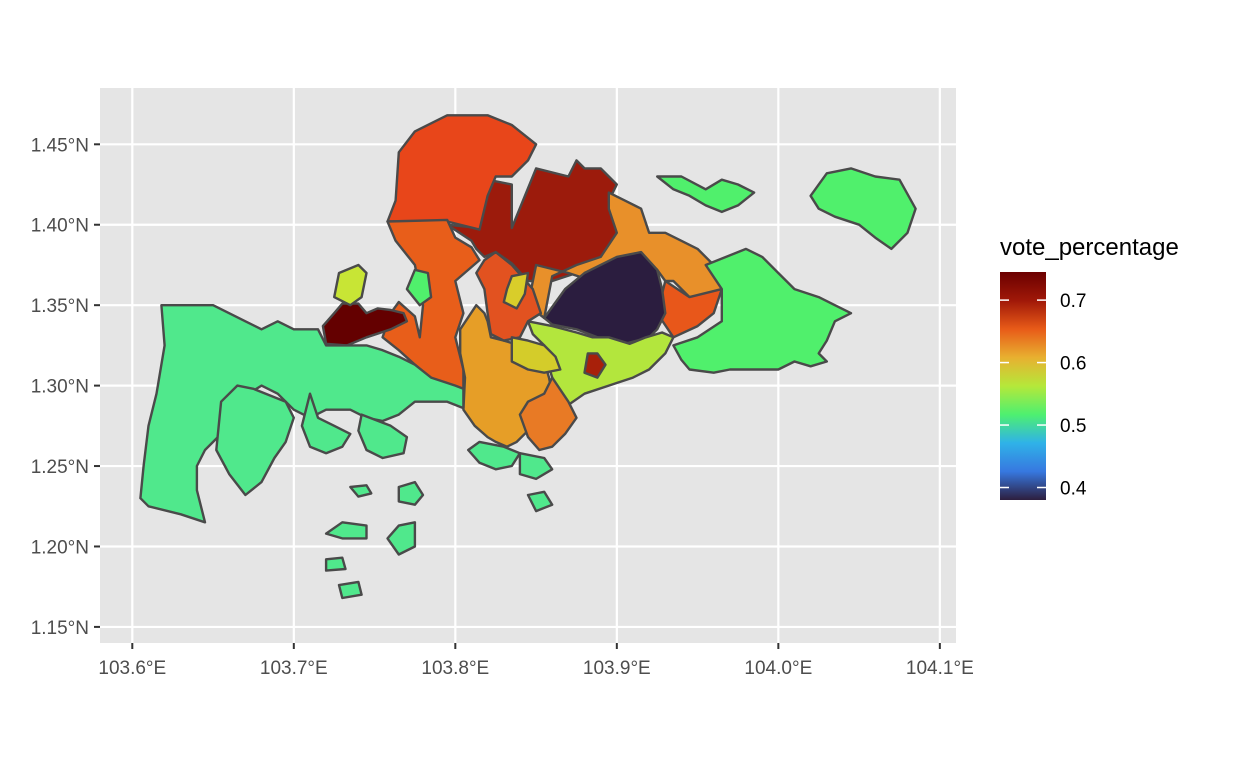 Image resolution: width=1248 pixels, height=768 pixels. I want to click on legend-label-2: 0.6, so click(1073, 364).